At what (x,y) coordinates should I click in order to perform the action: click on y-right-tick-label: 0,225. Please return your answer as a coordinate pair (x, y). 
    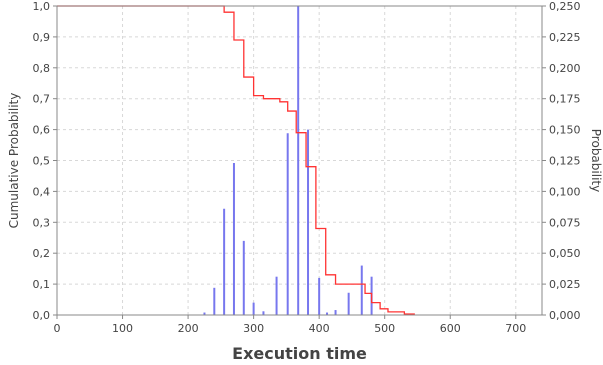
    Looking at the image, I should click on (565, 37).